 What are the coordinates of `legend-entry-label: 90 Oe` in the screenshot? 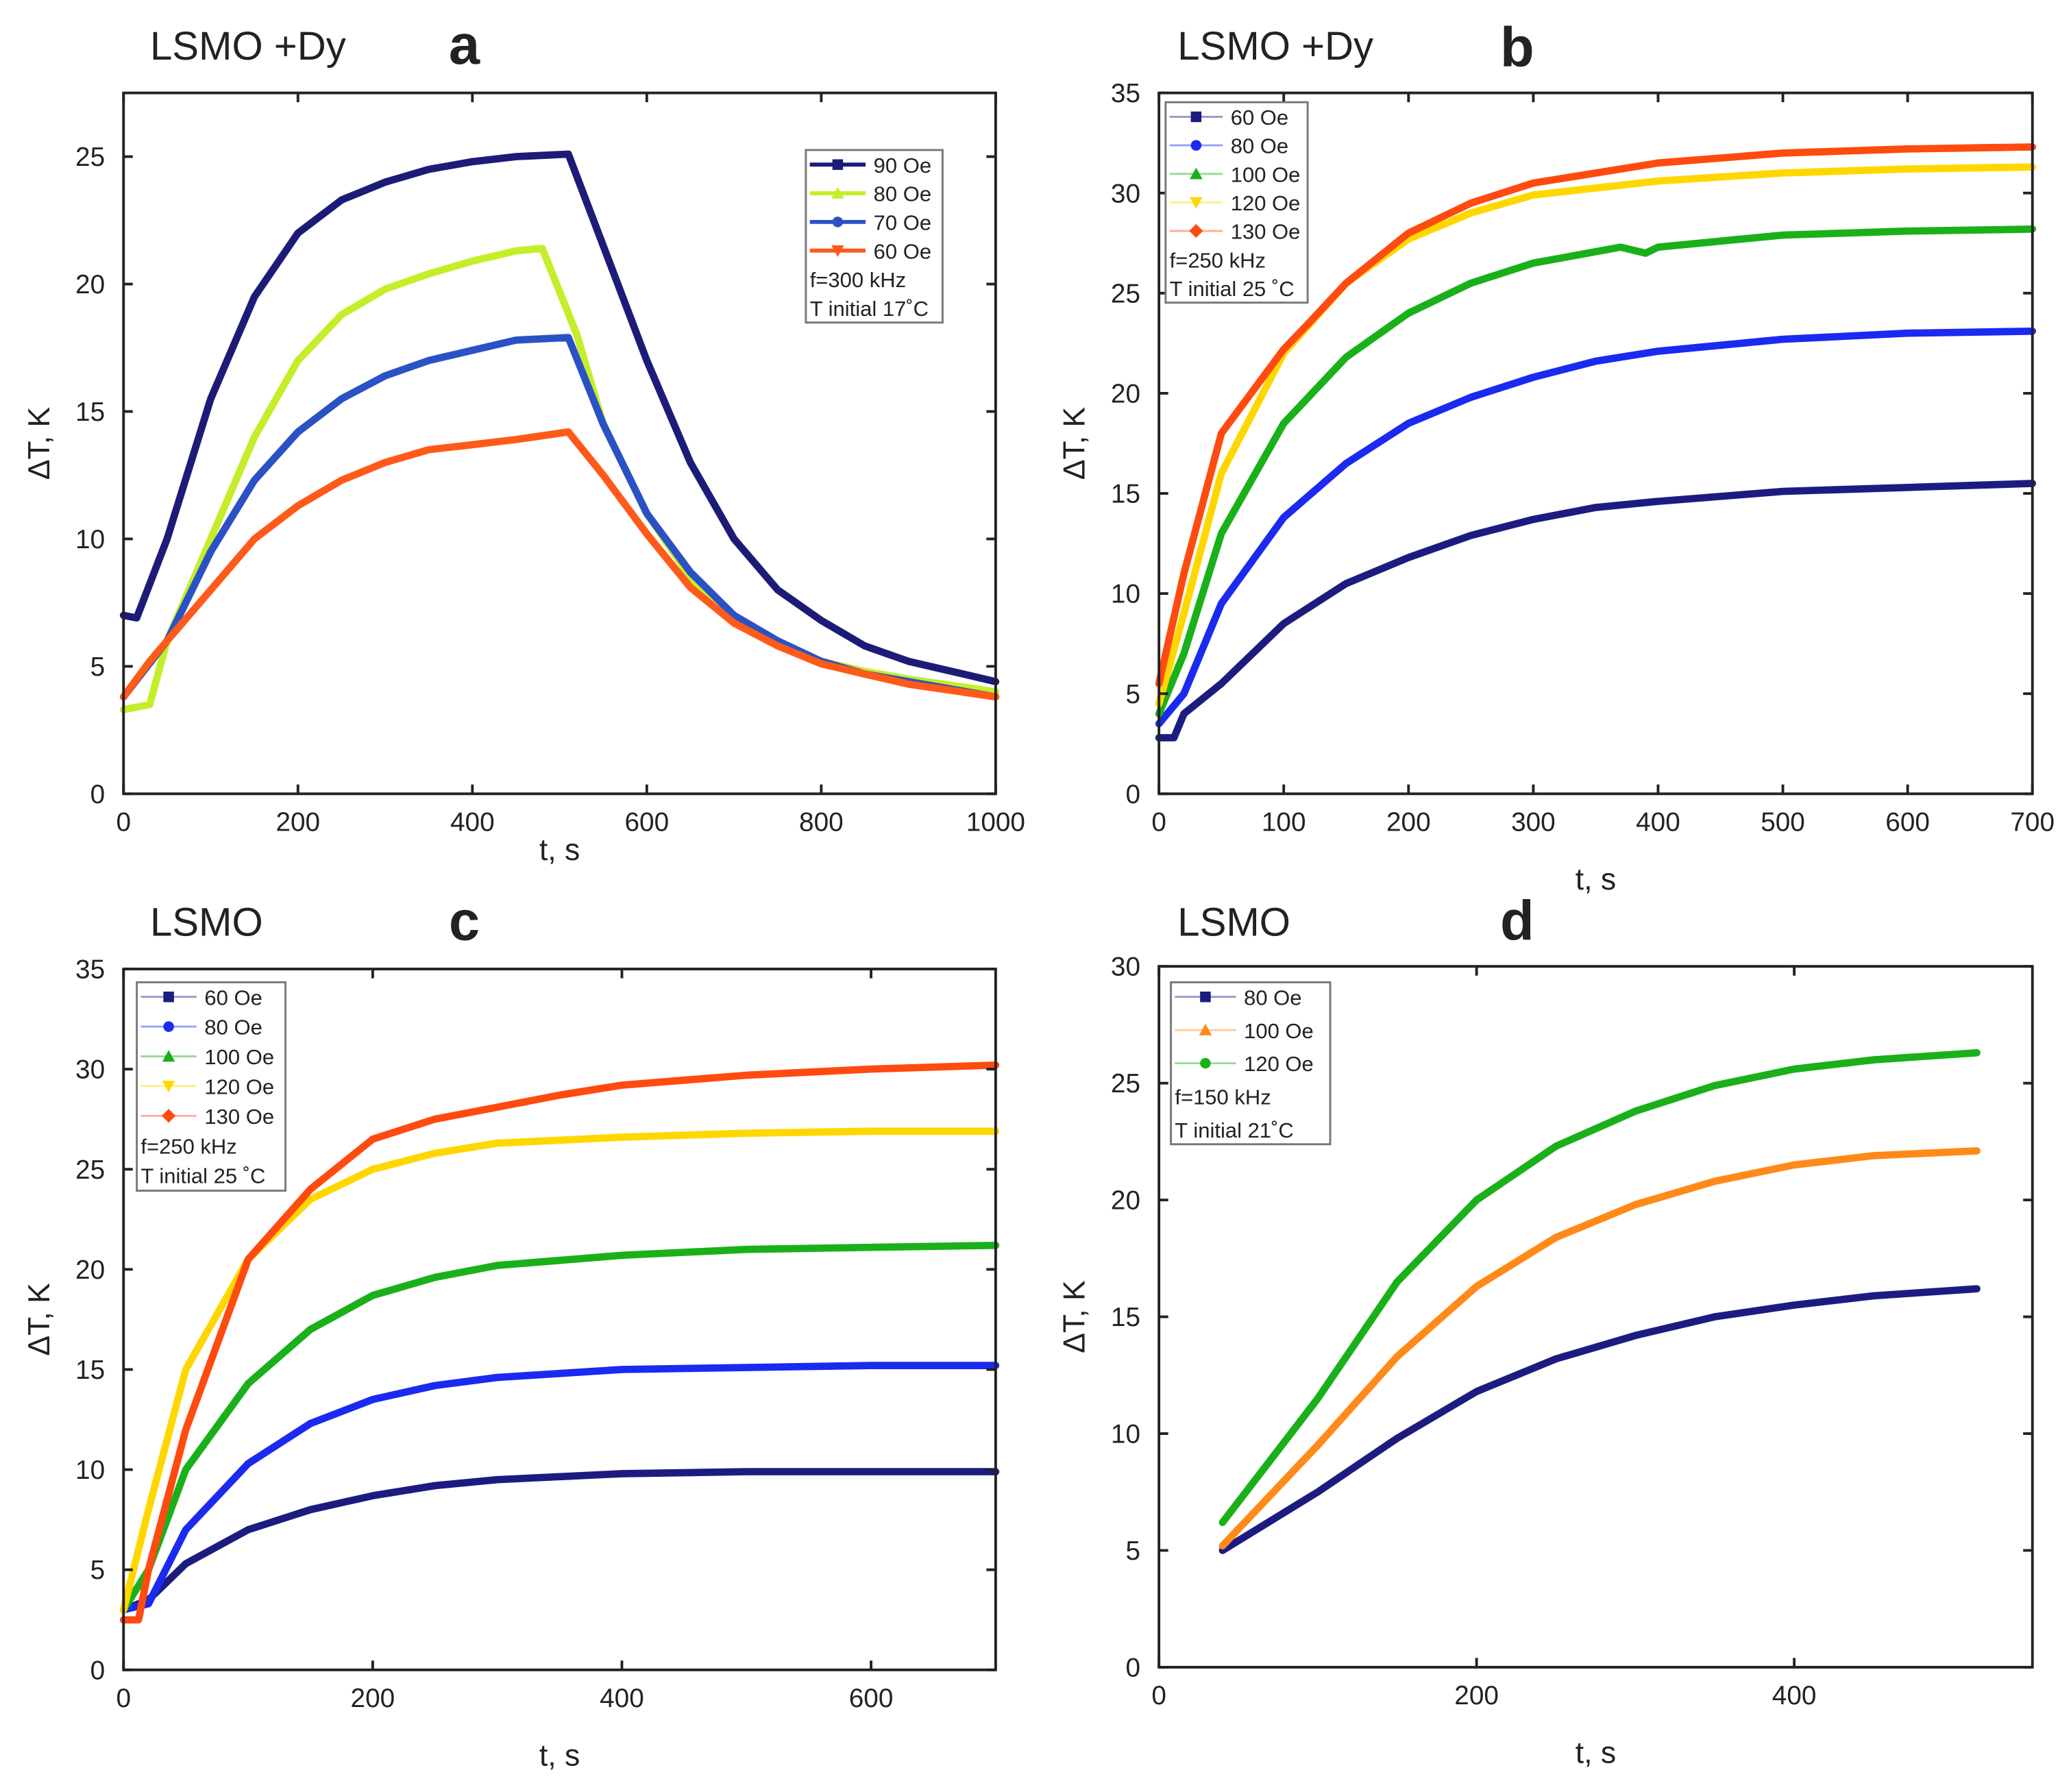 It's located at (902, 165).